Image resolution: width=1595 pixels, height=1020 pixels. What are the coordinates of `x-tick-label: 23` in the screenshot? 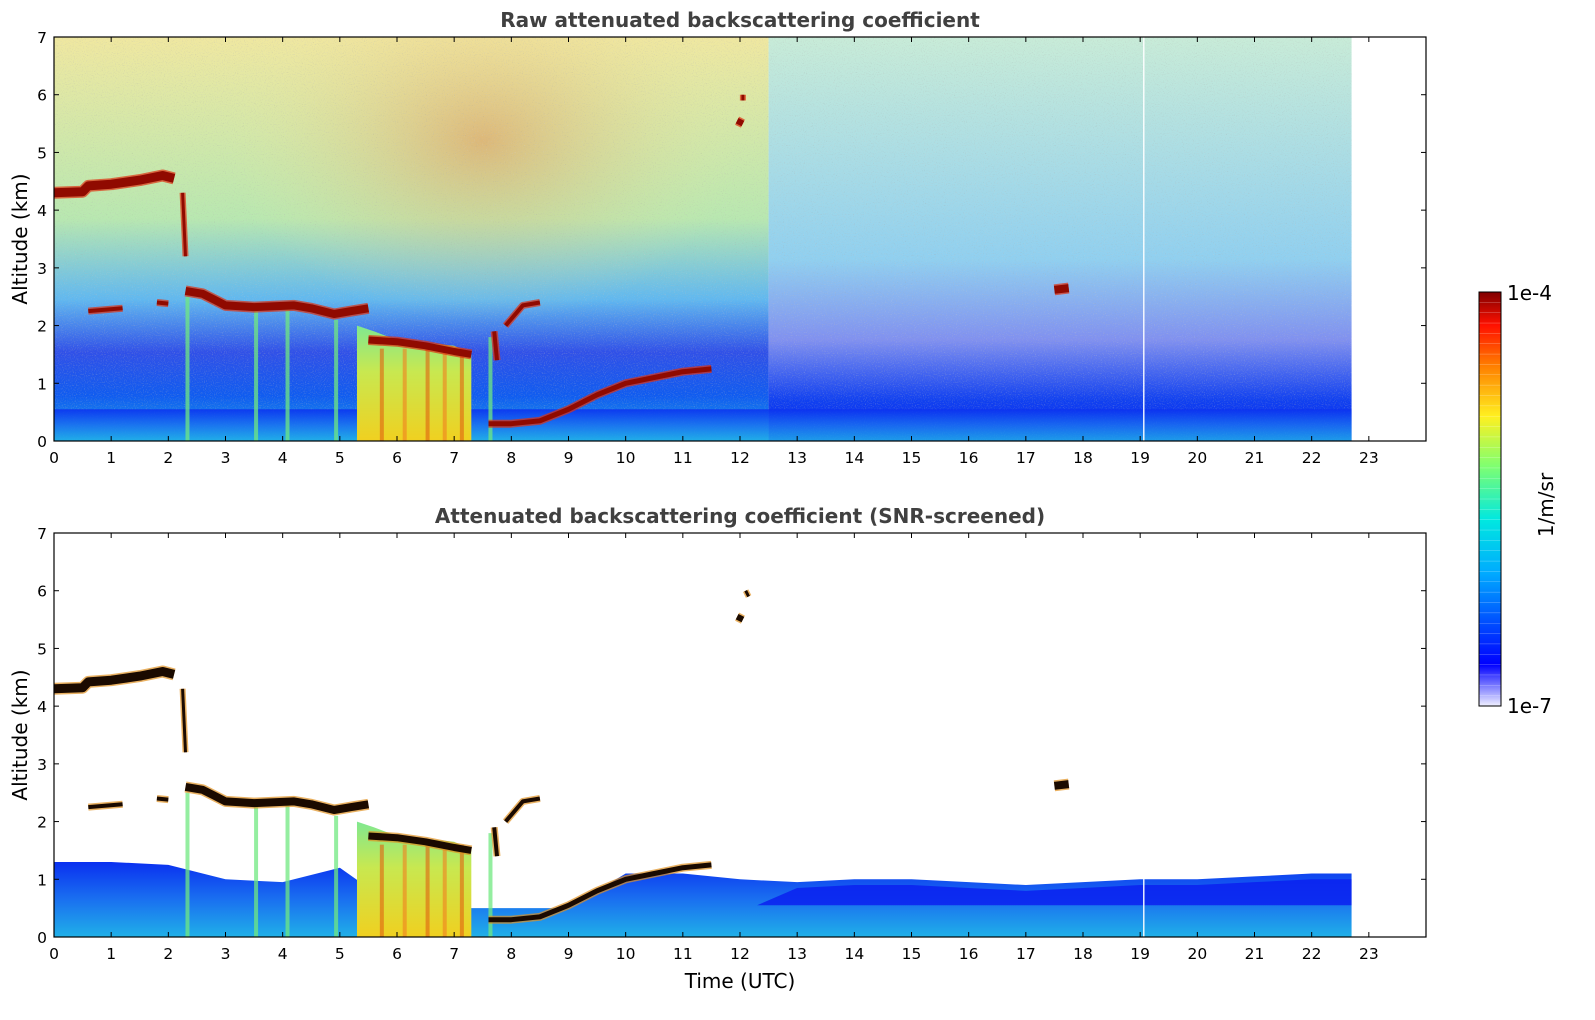 It's located at (1369, 458).